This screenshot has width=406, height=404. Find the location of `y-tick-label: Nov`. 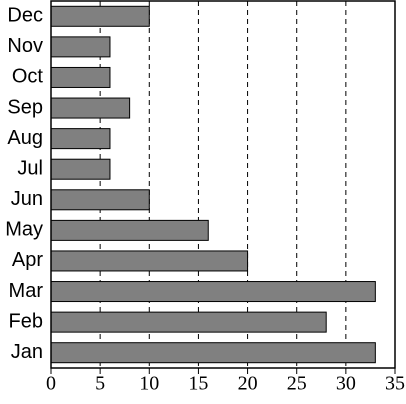

y-tick-label: Nov is located at coordinates (25, 46).